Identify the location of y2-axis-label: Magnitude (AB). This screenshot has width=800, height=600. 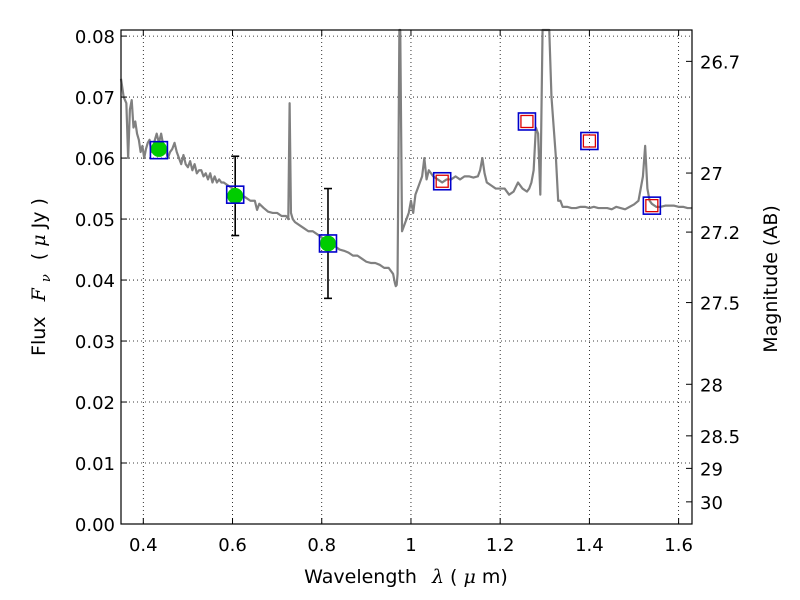
(771, 279).